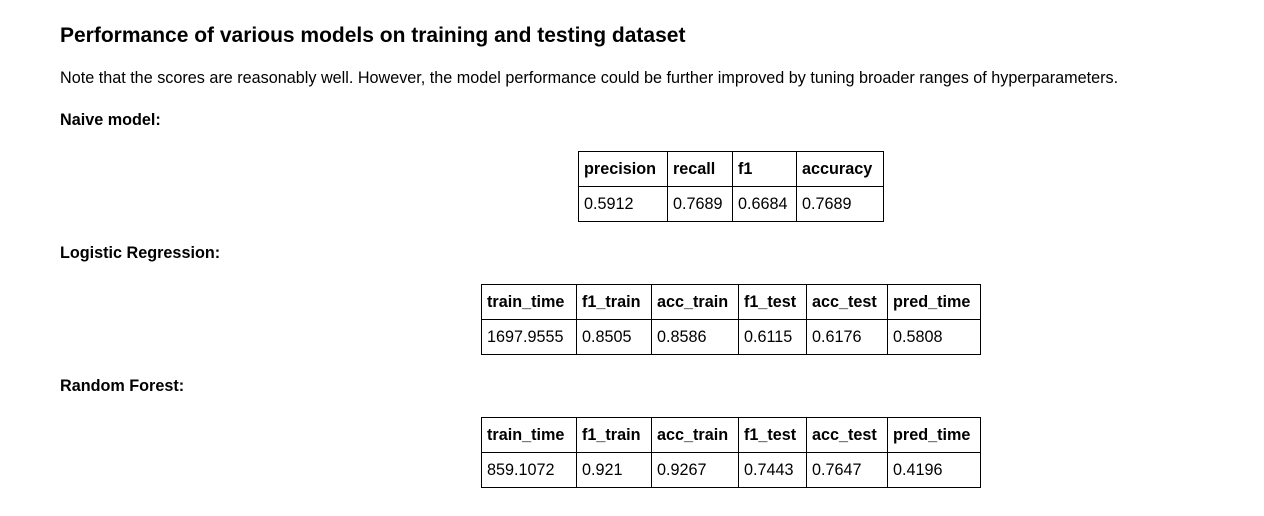 The height and width of the screenshot is (516, 1264). I want to click on table-header-row: precision recall f1 accuracy, so click(731, 169).